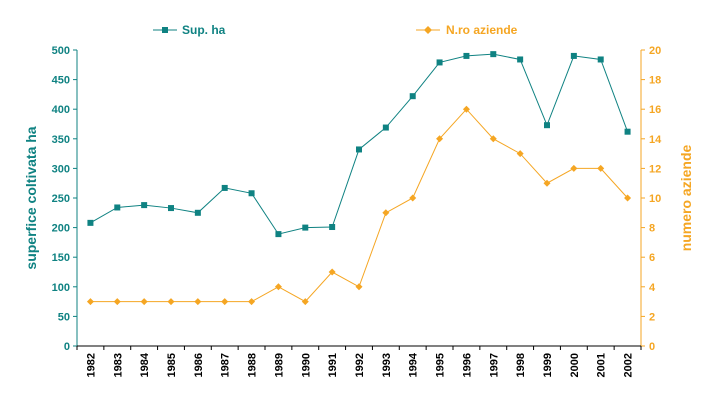 The image size is (718, 401). What do you see at coordinates (64, 317) in the screenshot?
I see `y-left-tick-label: 50` at bounding box center [64, 317].